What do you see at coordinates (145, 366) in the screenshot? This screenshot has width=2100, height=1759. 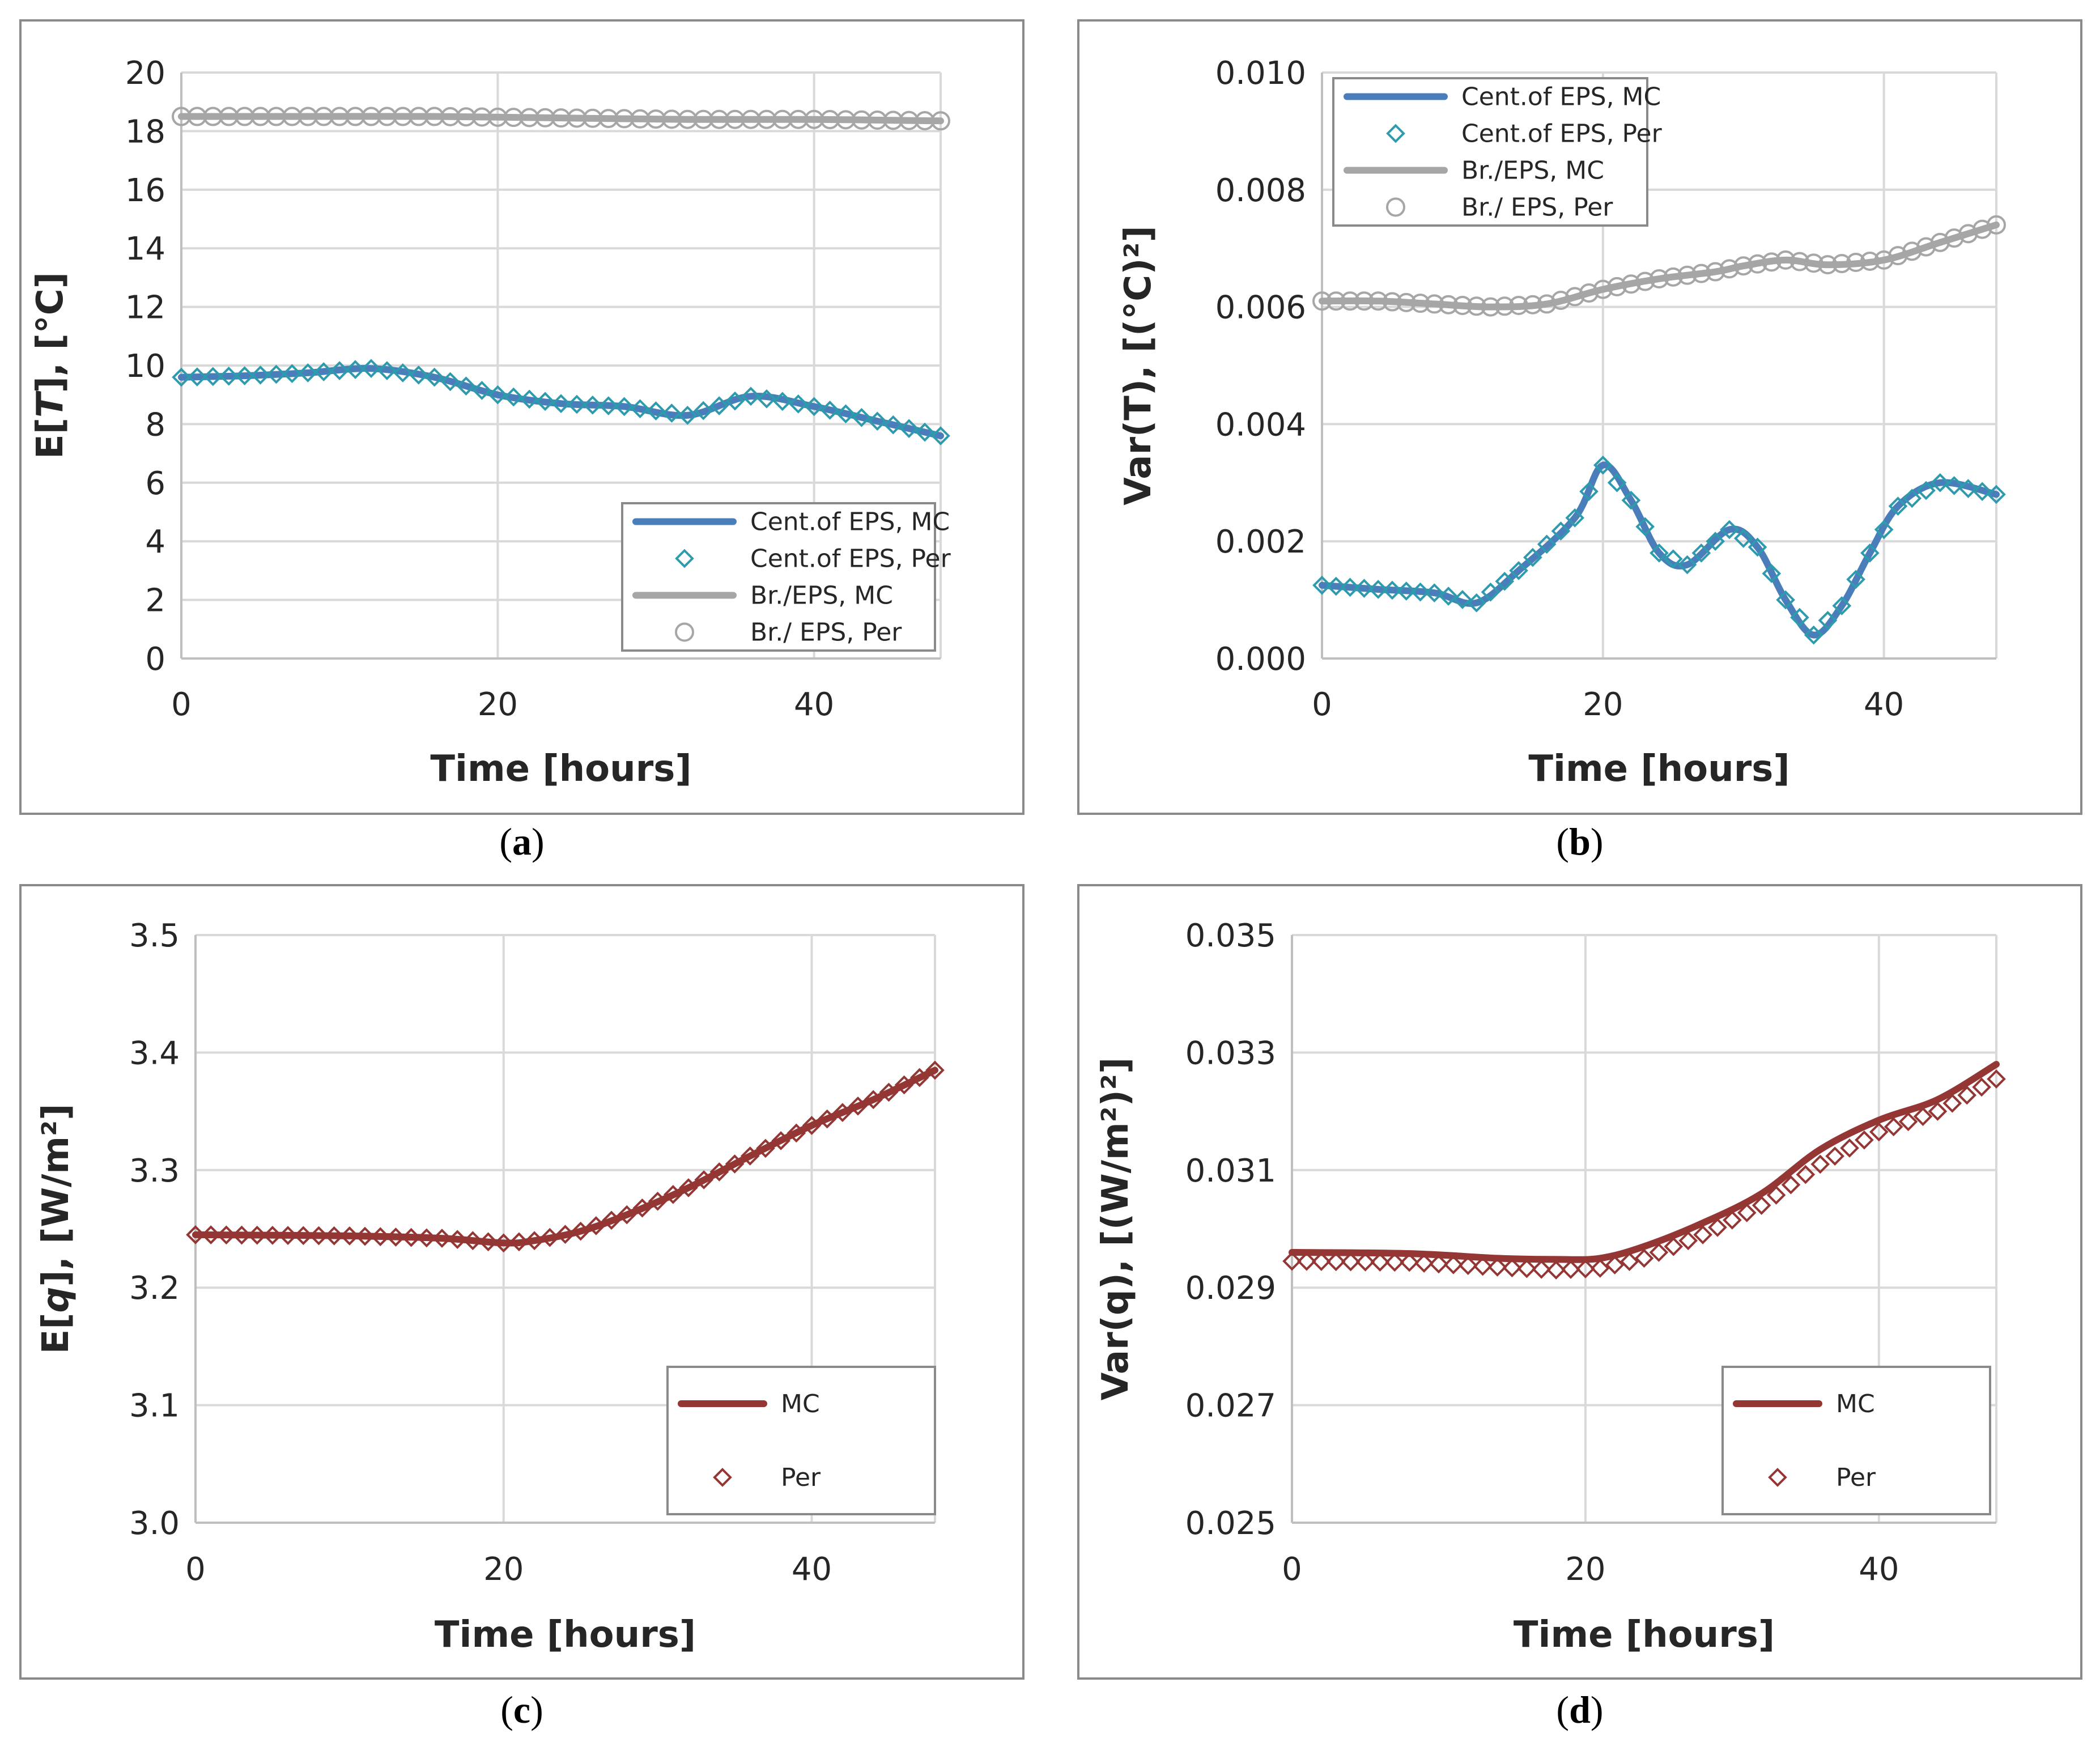 I see `y-tick-label: 10` at bounding box center [145, 366].